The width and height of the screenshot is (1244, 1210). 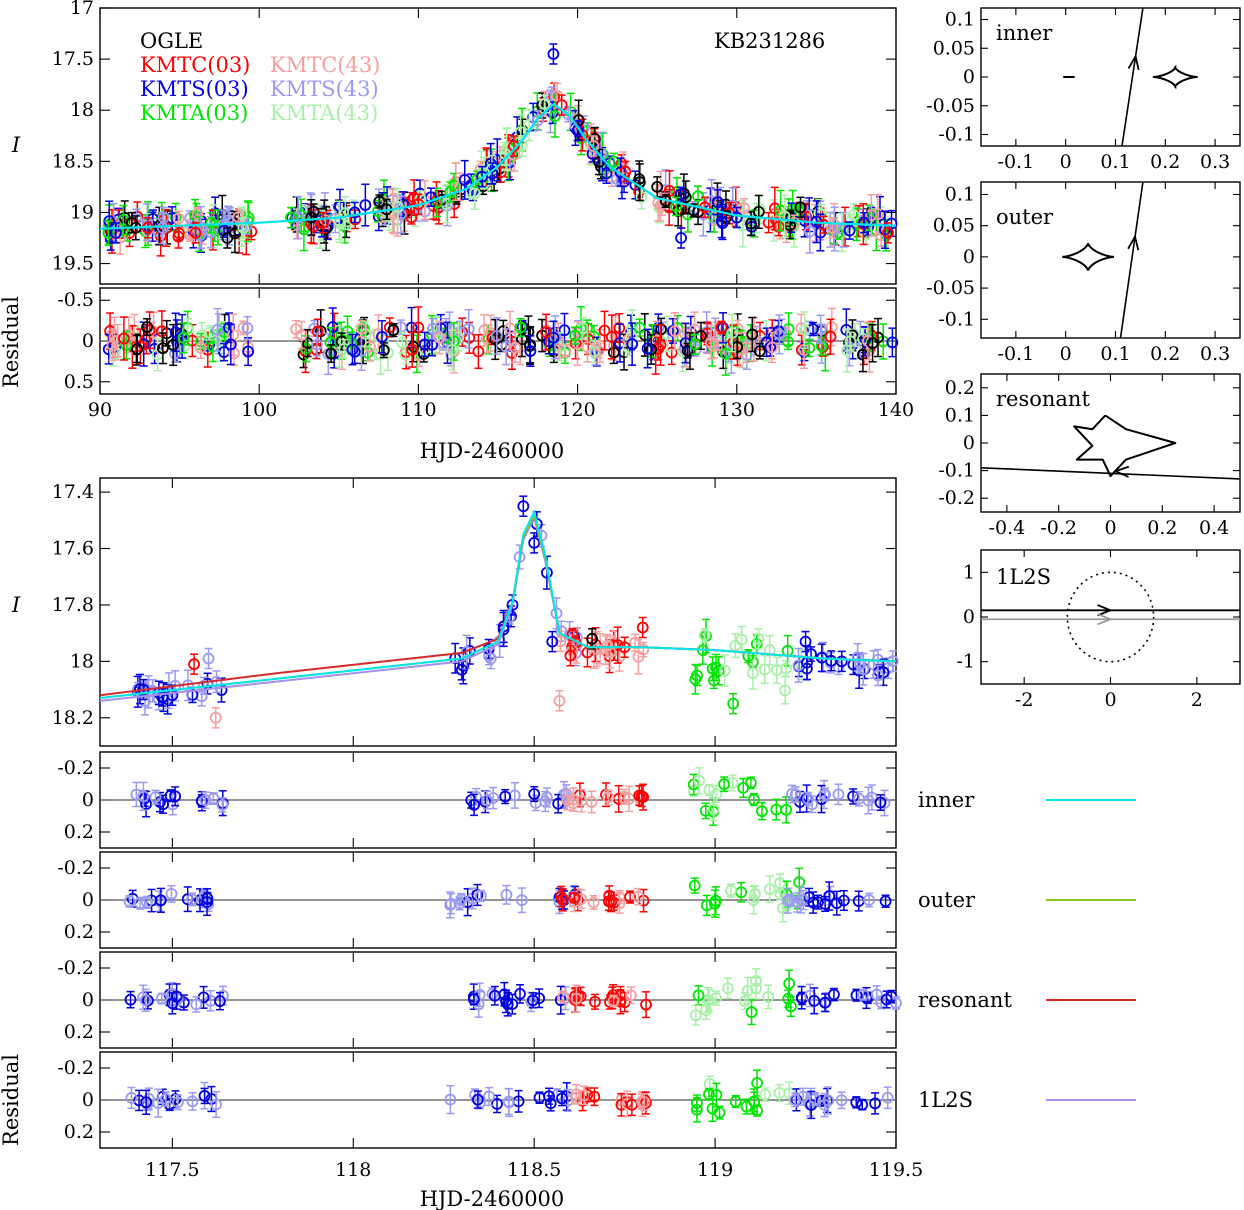 What do you see at coordinates (896, 1170) in the screenshot?
I see `x-tick-label: 119.5` at bounding box center [896, 1170].